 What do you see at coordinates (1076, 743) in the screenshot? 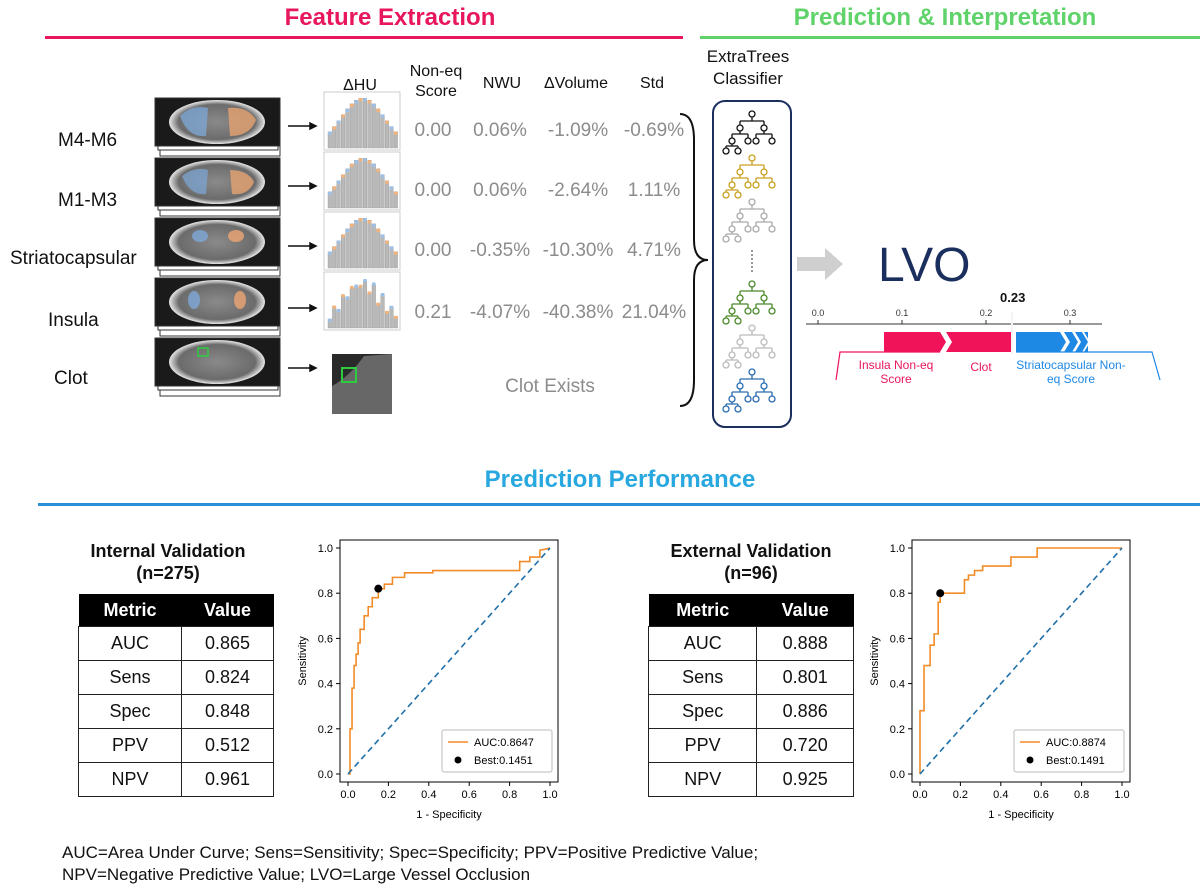
I see `roc-legend-auc: AUC:0.8874` at bounding box center [1076, 743].